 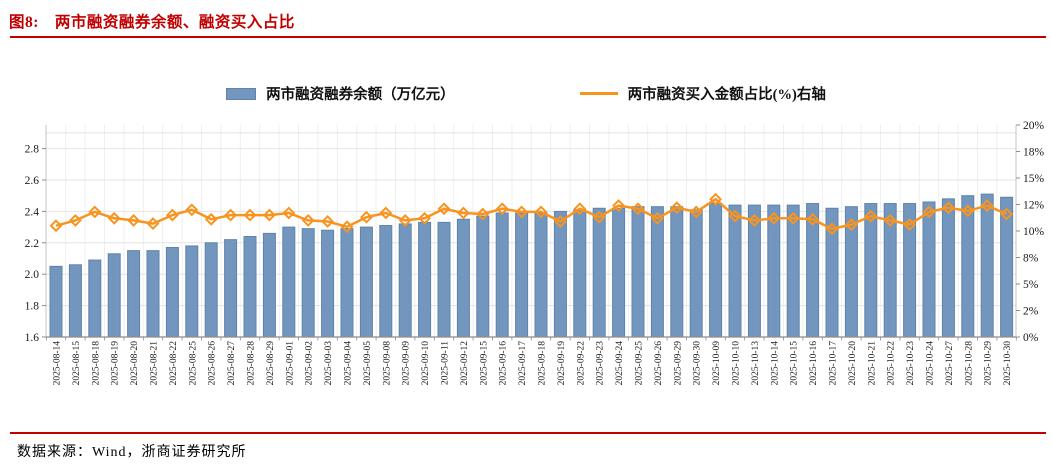 I want to click on x-axis-label: 2025-08-28, so click(x=252, y=363).